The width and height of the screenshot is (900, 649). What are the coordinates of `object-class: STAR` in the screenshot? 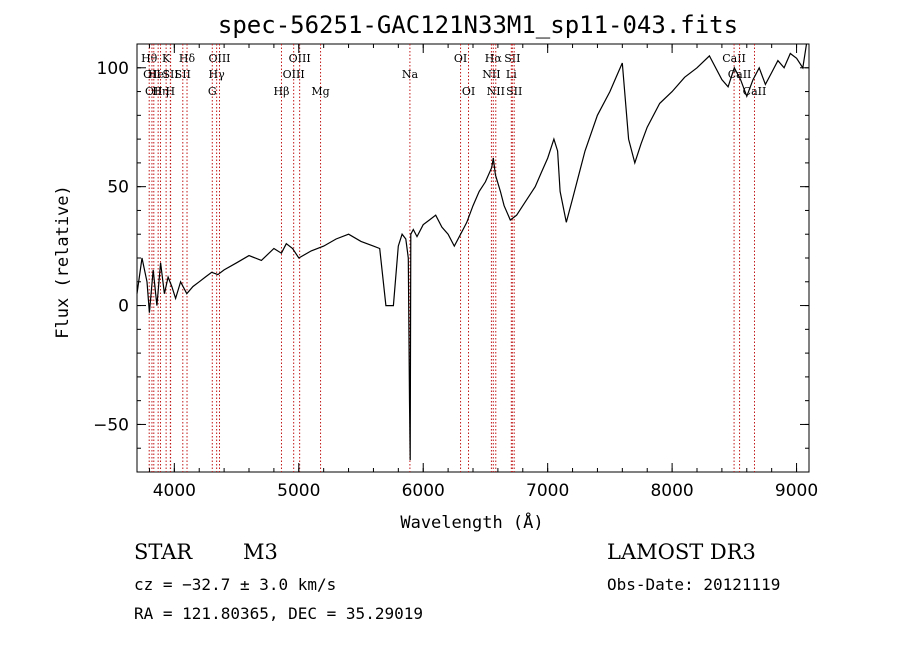 It's located at (163, 552).